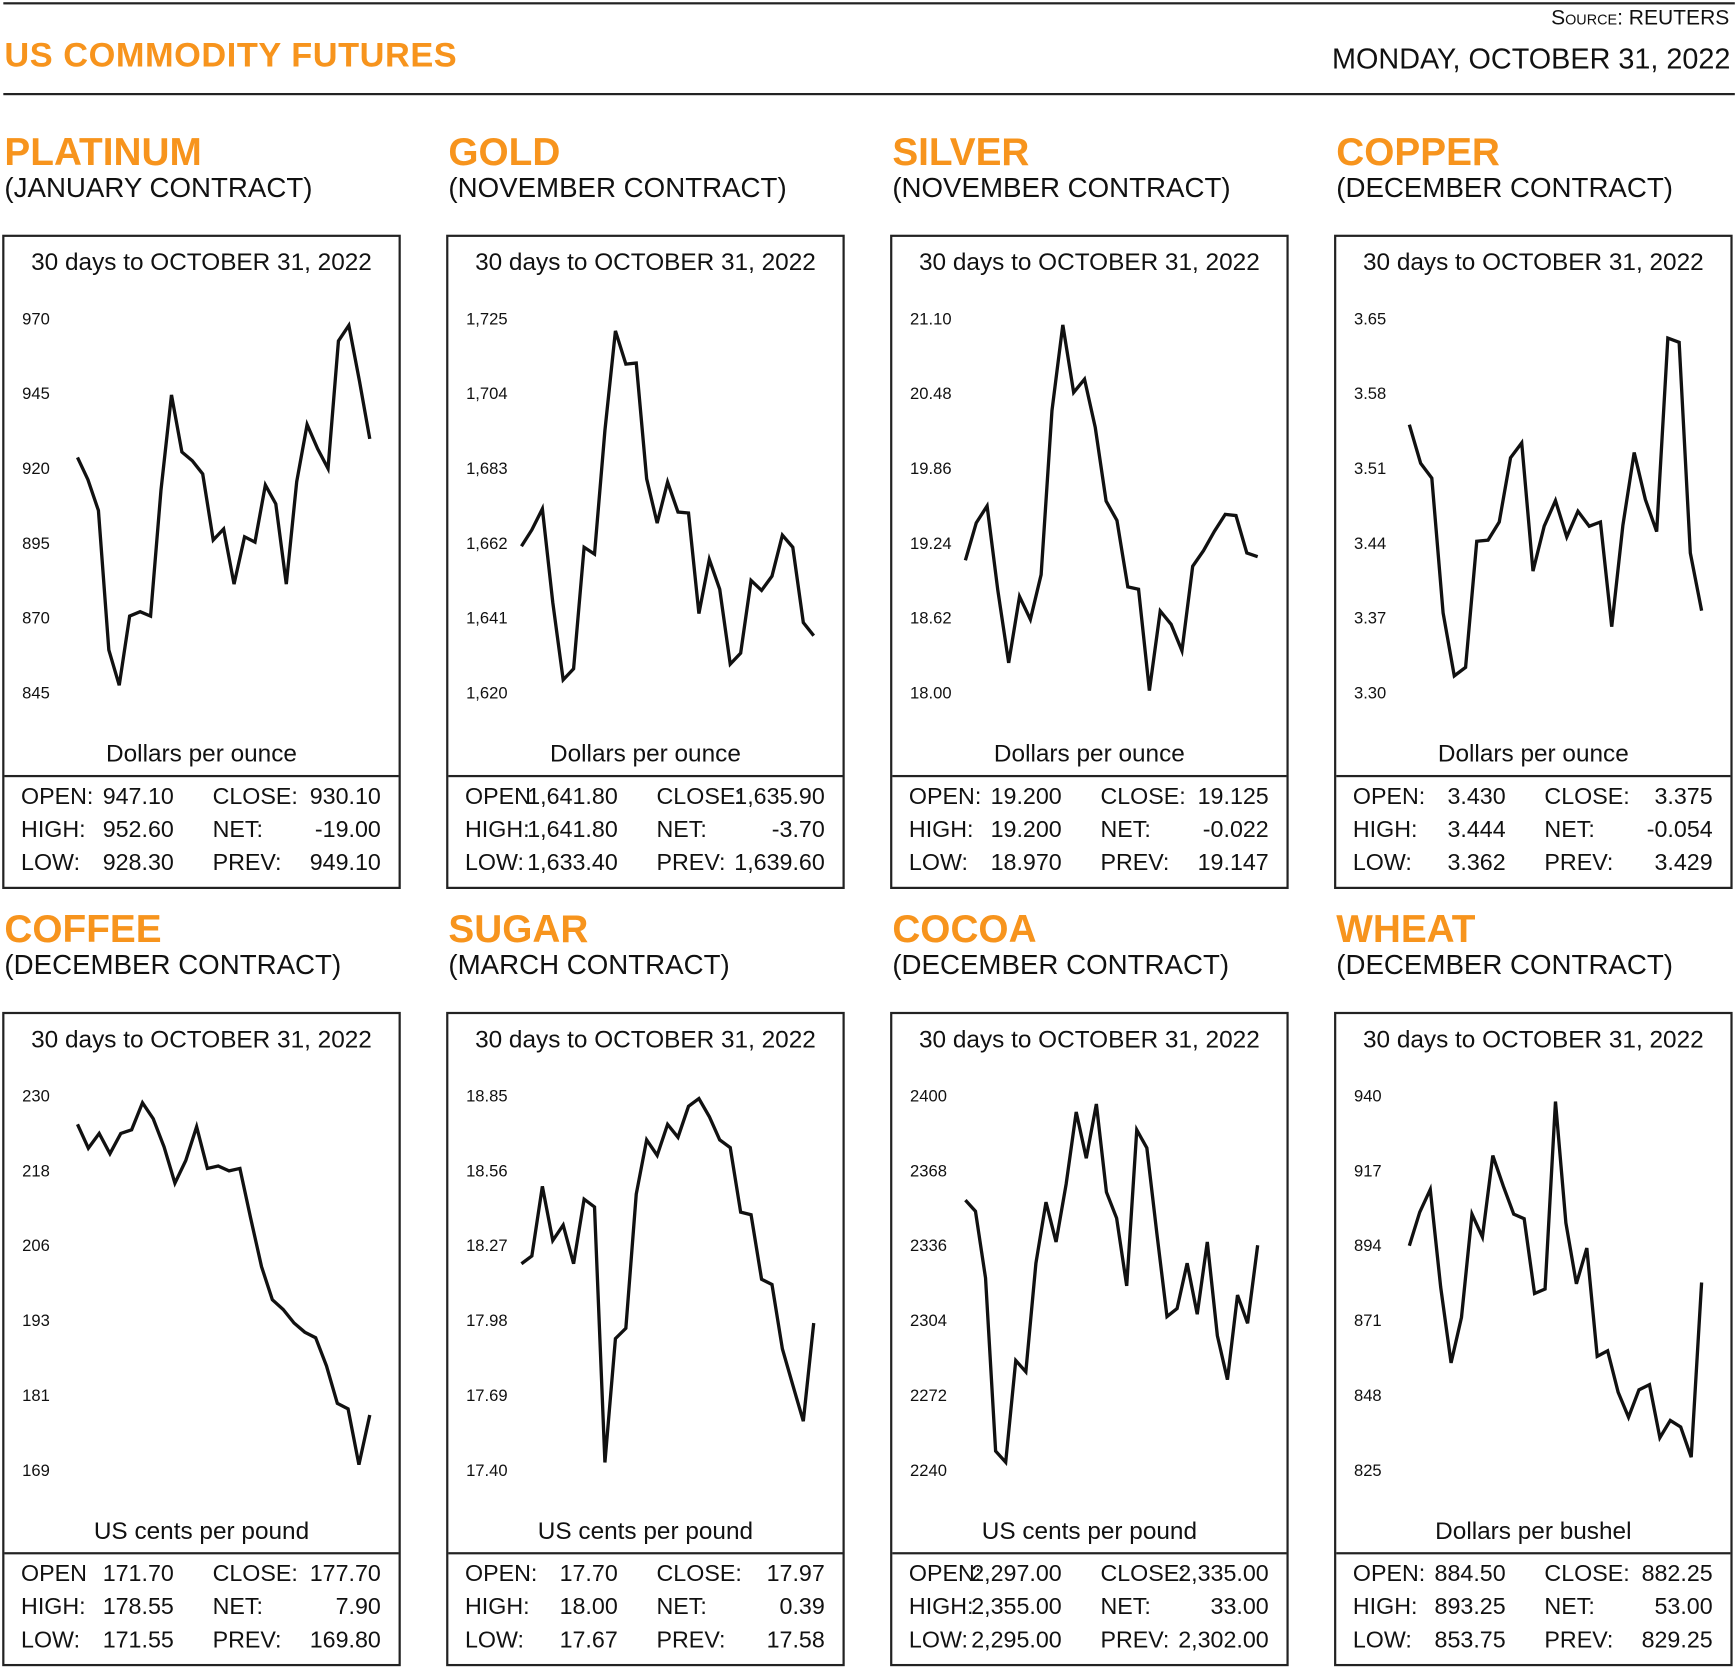 This screenshot has width=1736, height=1670. What do you see at coordinates (645, 1039) in the screenshot?
I see `chart-title: 30 days to OCTOBER 31, 2022` at bounding box center [645, 1039].